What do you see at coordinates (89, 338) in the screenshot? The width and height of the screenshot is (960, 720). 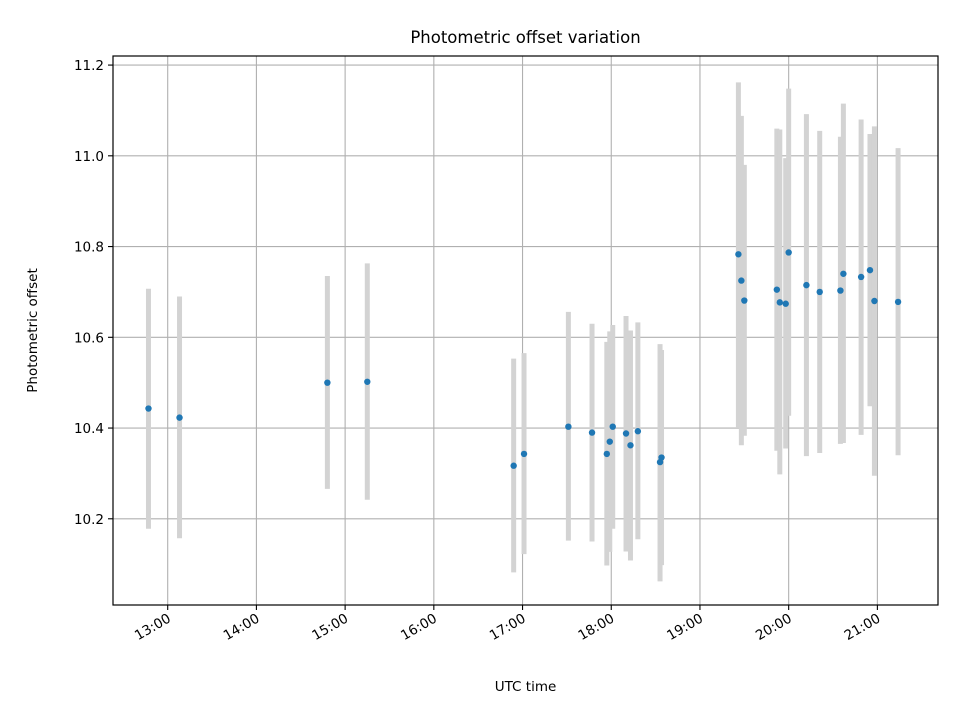 I see `y-tick-label: 10.6` at bounding box center [89, 338].